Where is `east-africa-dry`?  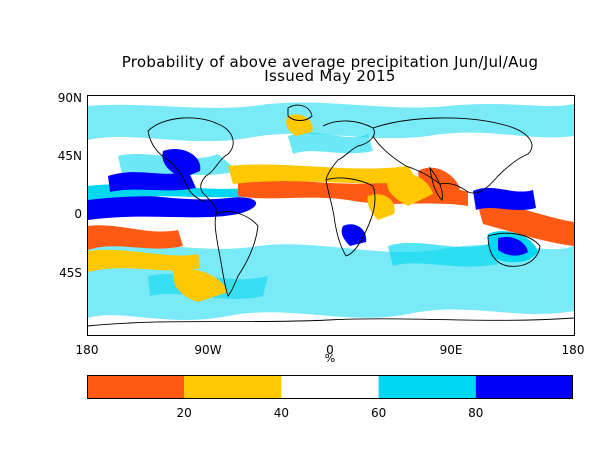
east-africa-dry is located at coordinates (381, 207).